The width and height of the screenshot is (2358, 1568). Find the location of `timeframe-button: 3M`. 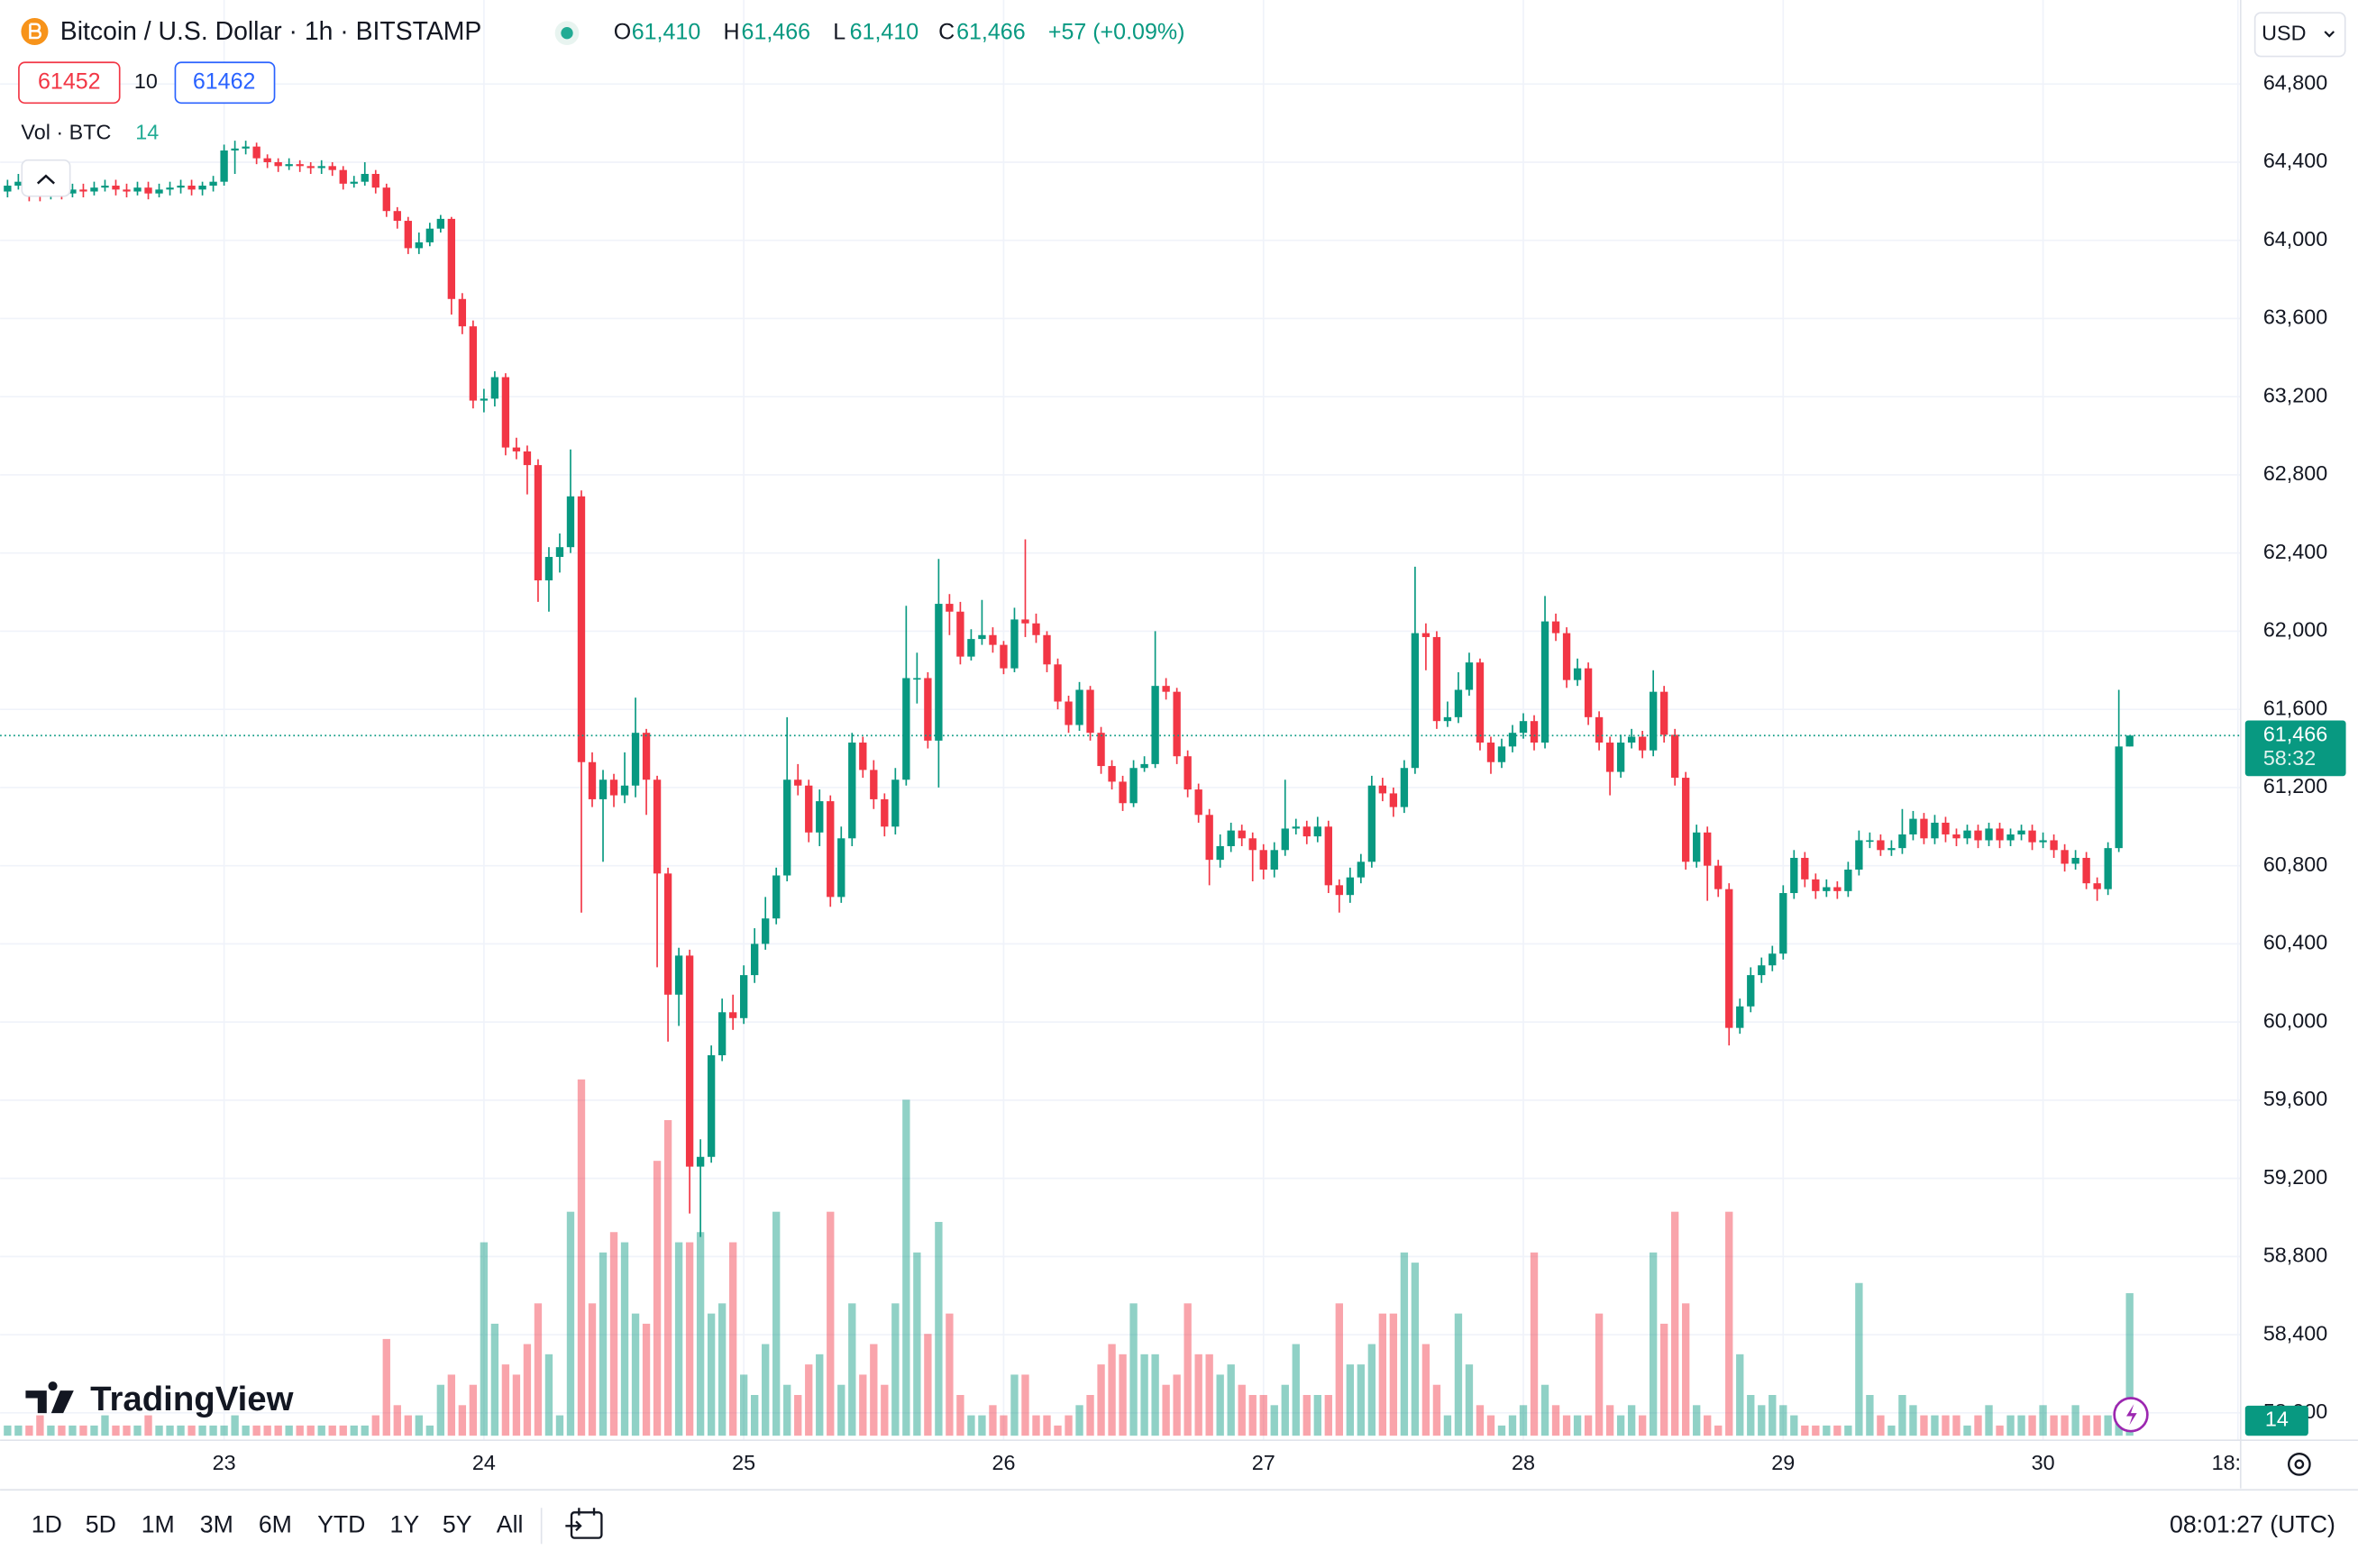

timeframe-button: 3M is located at coordinates (216, 1523).